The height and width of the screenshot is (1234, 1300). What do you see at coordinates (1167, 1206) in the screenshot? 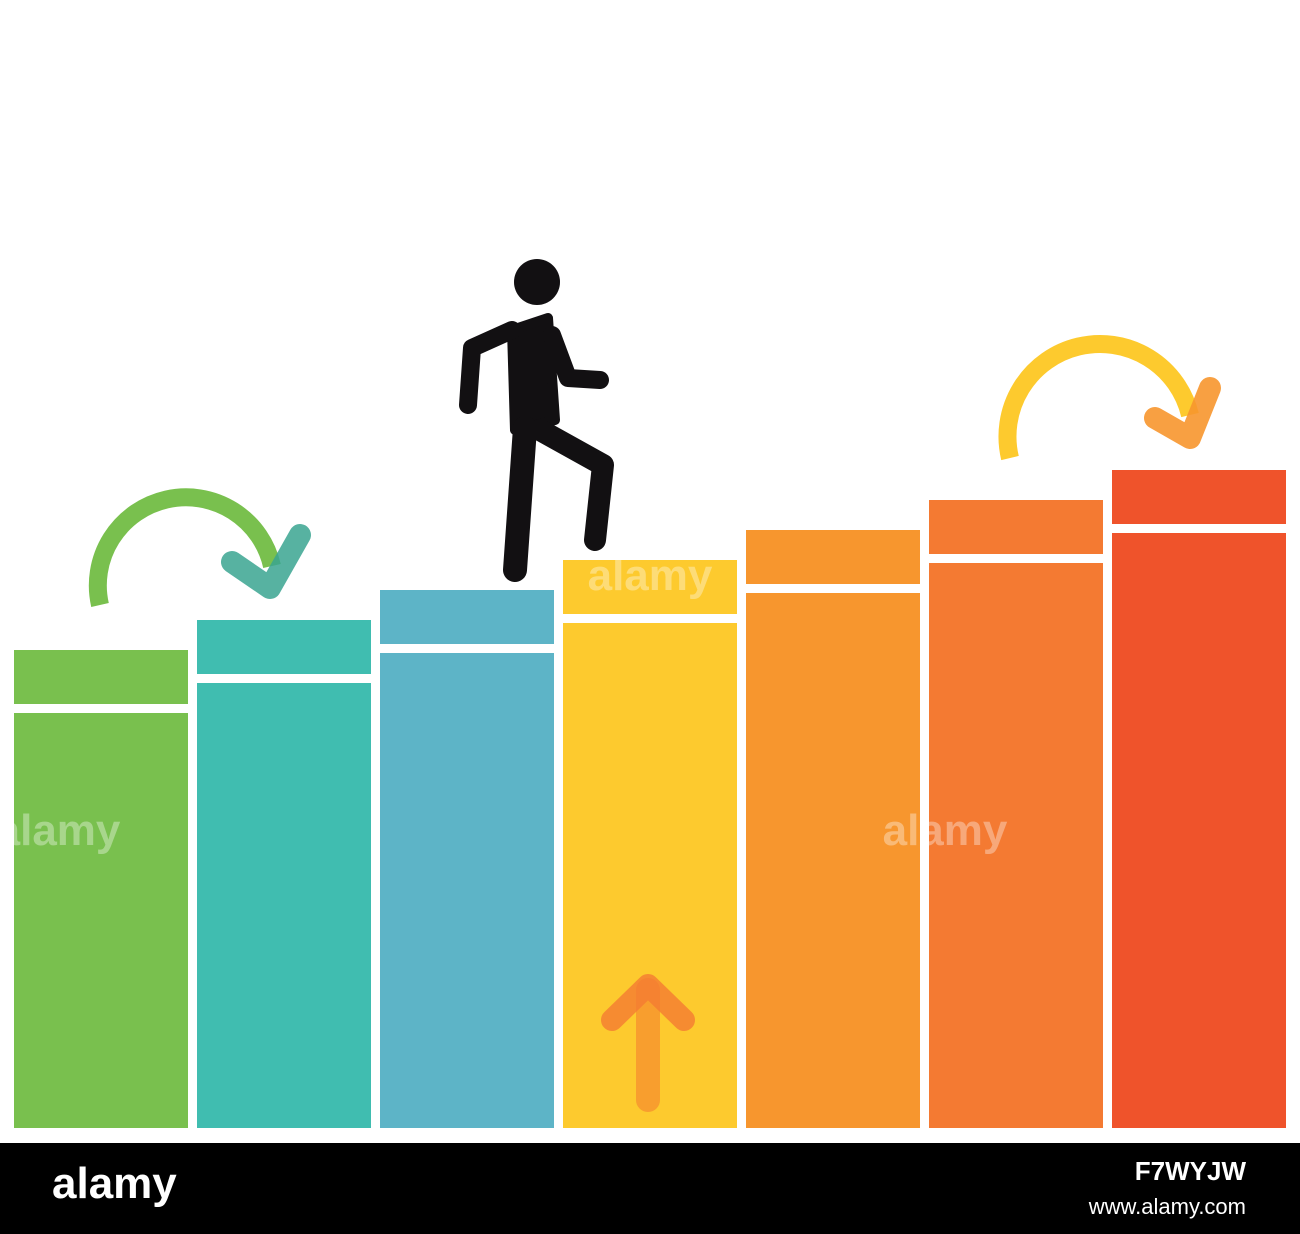
I see `footer-site: www.alamy.com` at bounding box center [1167, 1206].